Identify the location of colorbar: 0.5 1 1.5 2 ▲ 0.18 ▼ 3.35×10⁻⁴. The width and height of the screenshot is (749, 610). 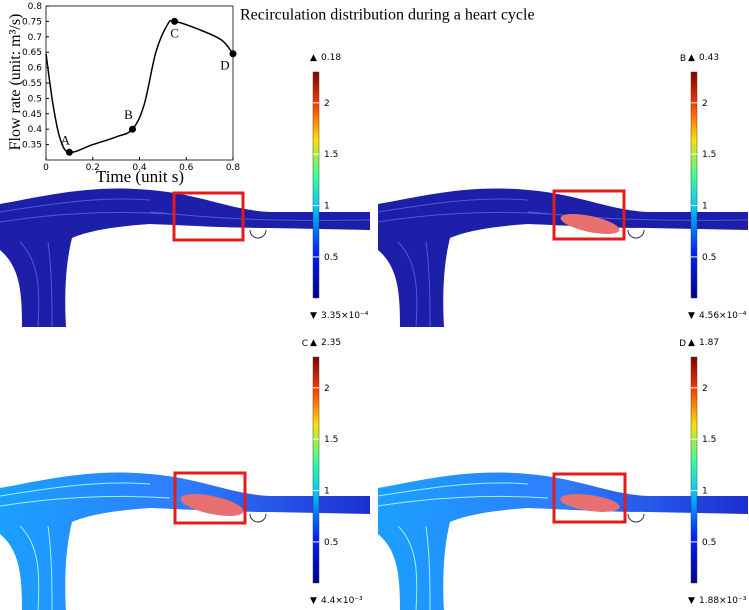
(339, 187).